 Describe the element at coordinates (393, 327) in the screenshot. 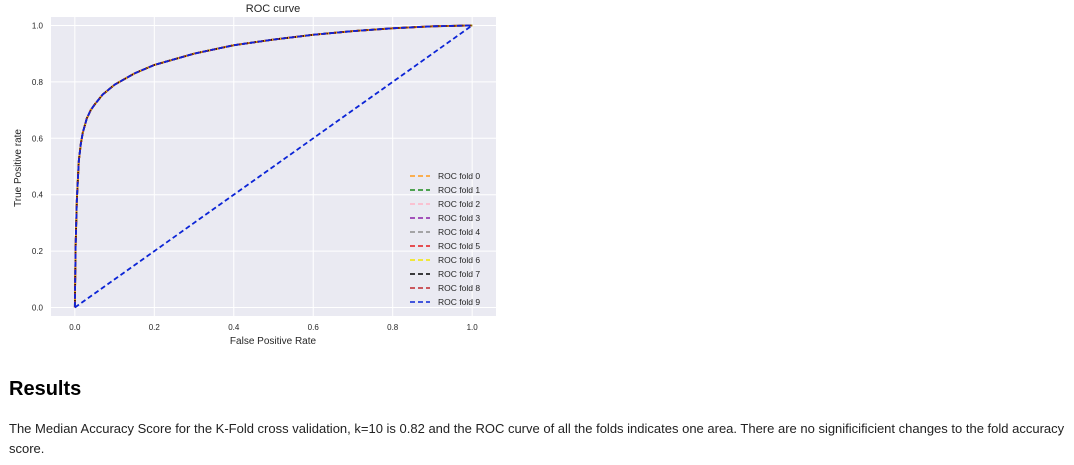

I see `x-tick-label: 0.8` at that location.